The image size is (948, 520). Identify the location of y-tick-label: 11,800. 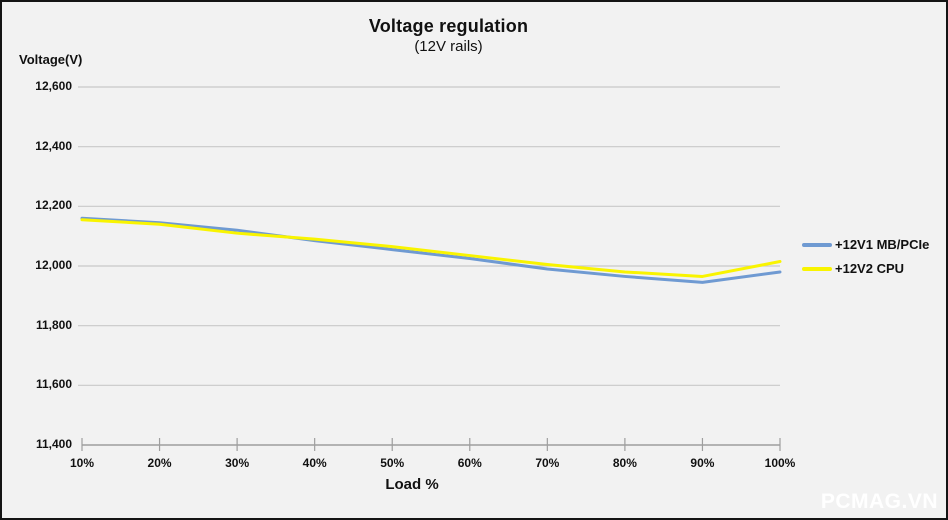
(53, 324).